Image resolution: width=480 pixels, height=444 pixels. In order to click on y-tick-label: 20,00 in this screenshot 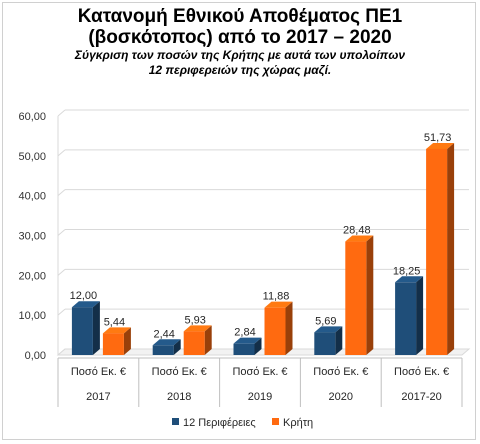, I will do `click(32, 276)`.